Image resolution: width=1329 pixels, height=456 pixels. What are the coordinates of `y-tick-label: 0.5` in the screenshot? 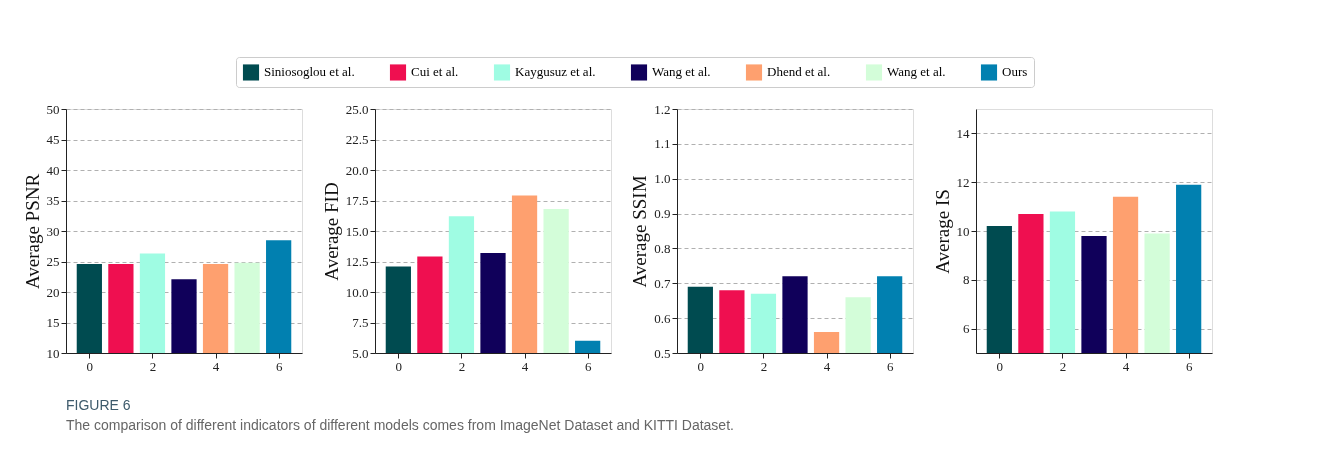 It's located at (662, 353).